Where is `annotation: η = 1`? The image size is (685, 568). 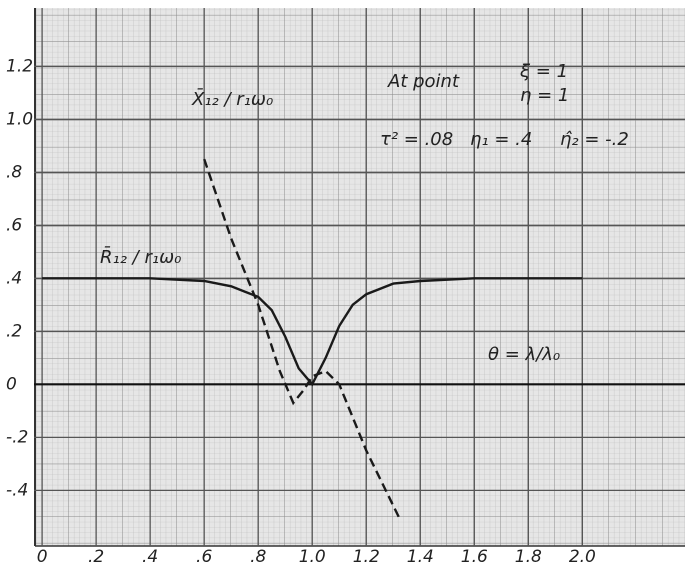
annotation: η = 1 is located at coordinates (544, 95).